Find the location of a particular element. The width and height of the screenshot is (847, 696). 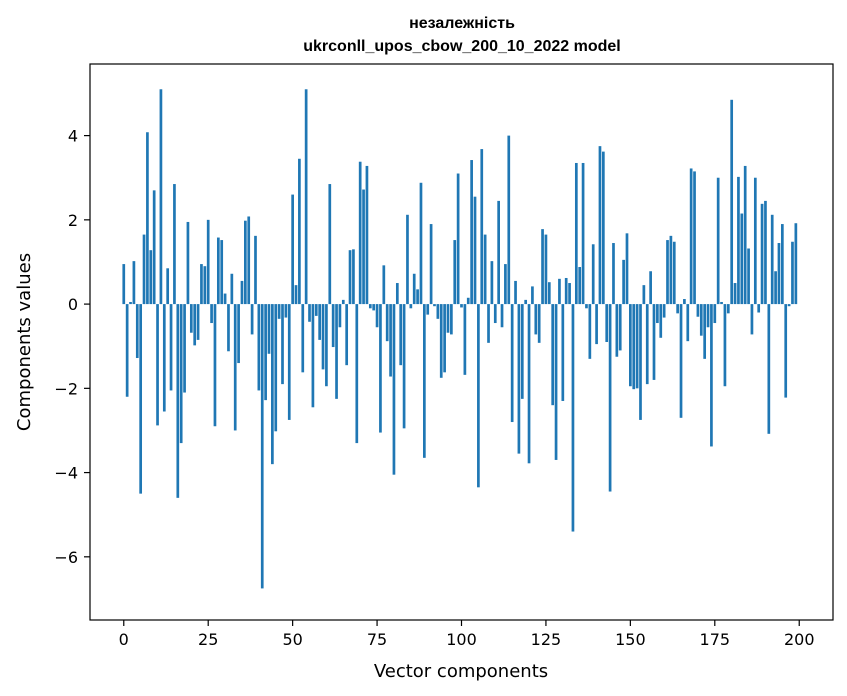

y-tick-label: −4 is located at coordinates (66, 473).